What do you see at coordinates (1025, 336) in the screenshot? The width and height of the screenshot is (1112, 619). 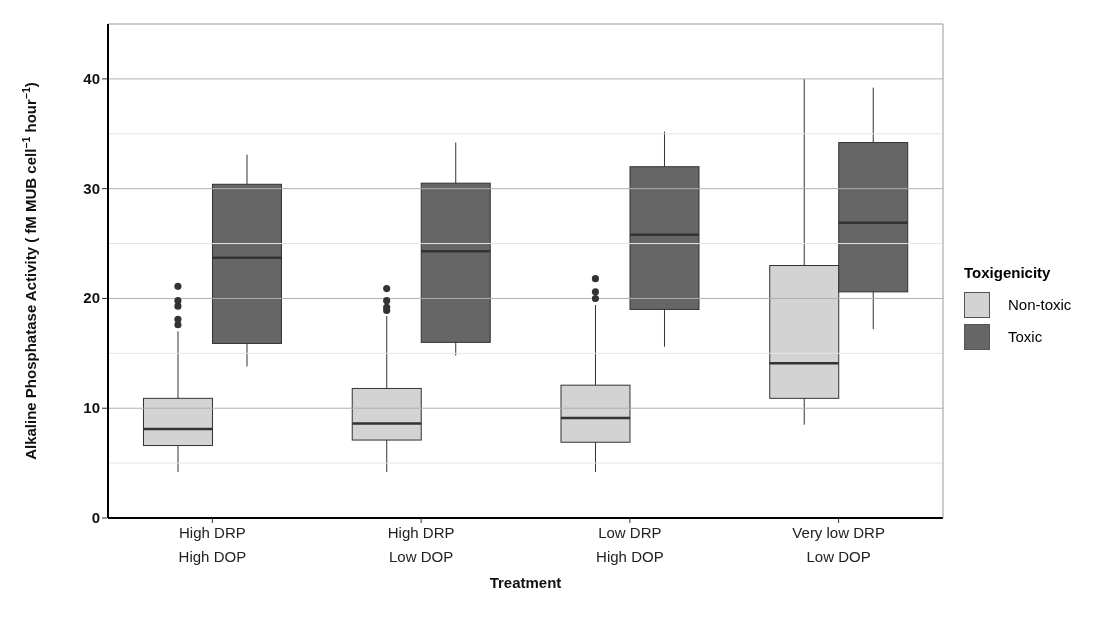 I see `legend-label: Toxic` at bounding box center [1025, 336].